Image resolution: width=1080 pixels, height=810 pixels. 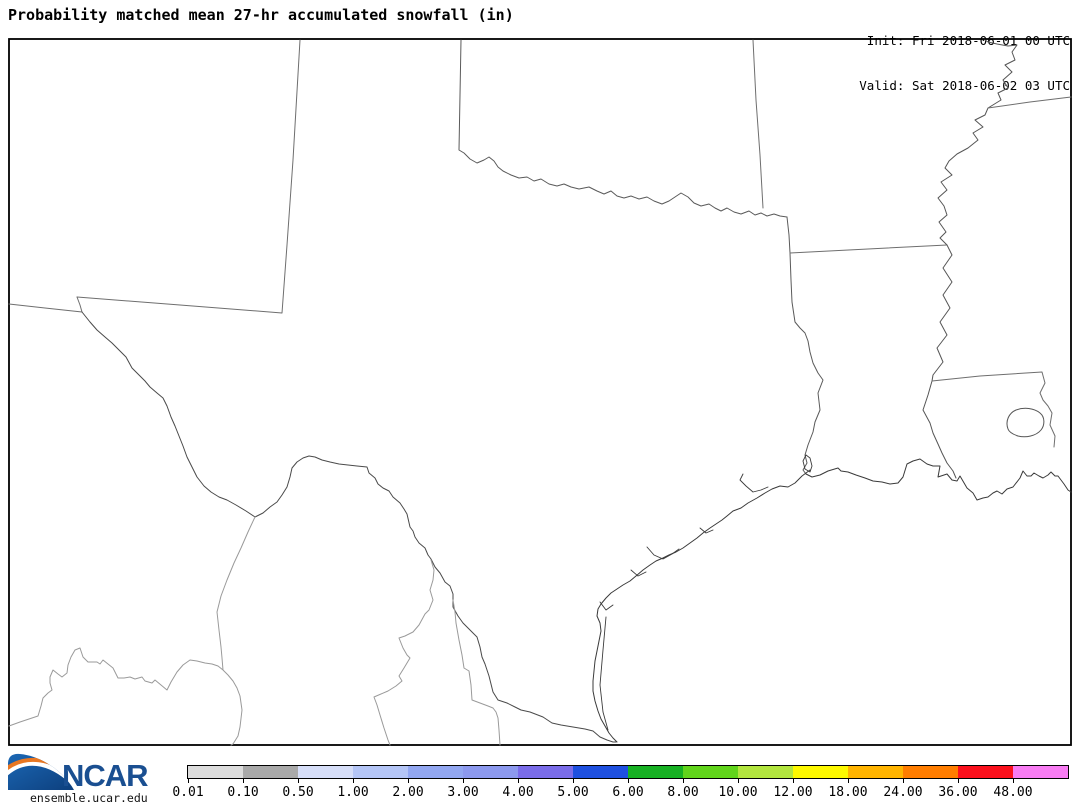 I want to click on colorbar-tick-label: 12.00, so click(x=793, y=792).